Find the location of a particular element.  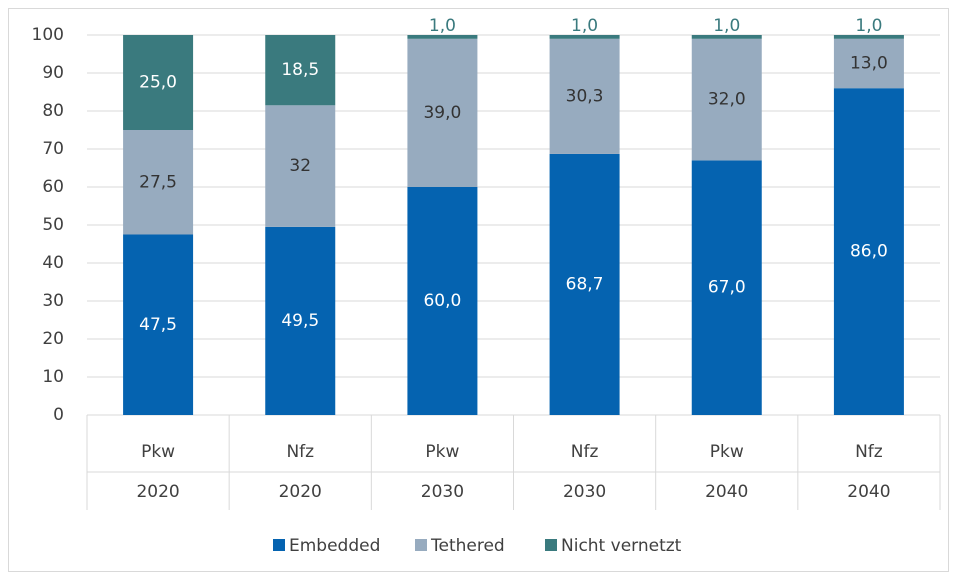

data-label: 32 is located at coordinates (300, 166).